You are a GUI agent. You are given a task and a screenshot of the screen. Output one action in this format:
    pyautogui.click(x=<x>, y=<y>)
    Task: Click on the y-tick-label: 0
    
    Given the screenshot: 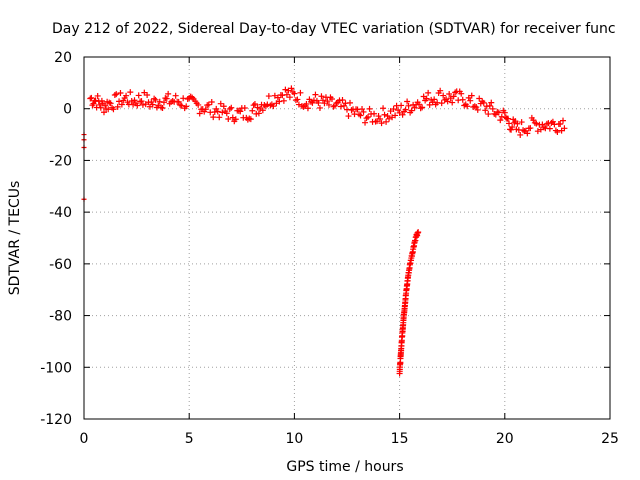 What is the action you would take?
    pyautogui.click(x=67, y=110)
    